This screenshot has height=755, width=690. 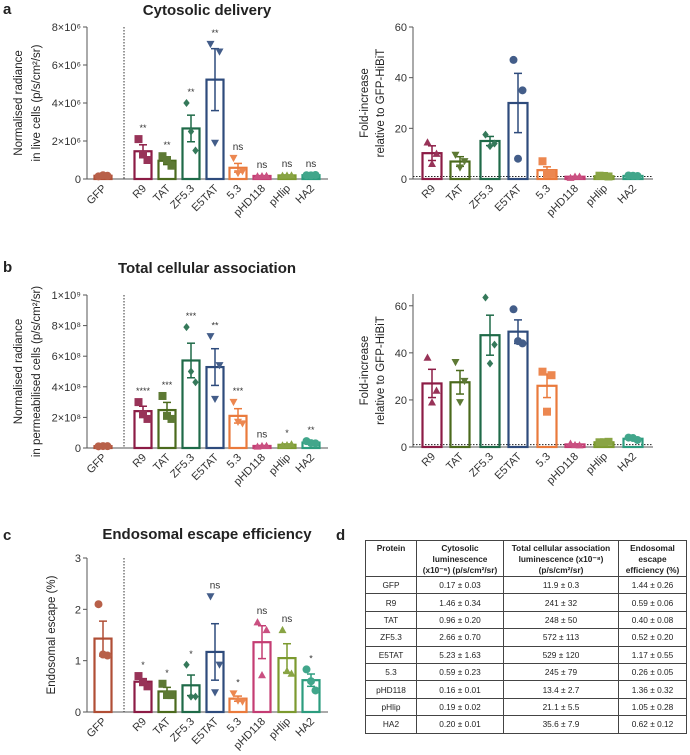 What do you see at coordinates (401, 129) in the screenshot?
I see `y-tick-label: 20` at bounding box center [401, 129].